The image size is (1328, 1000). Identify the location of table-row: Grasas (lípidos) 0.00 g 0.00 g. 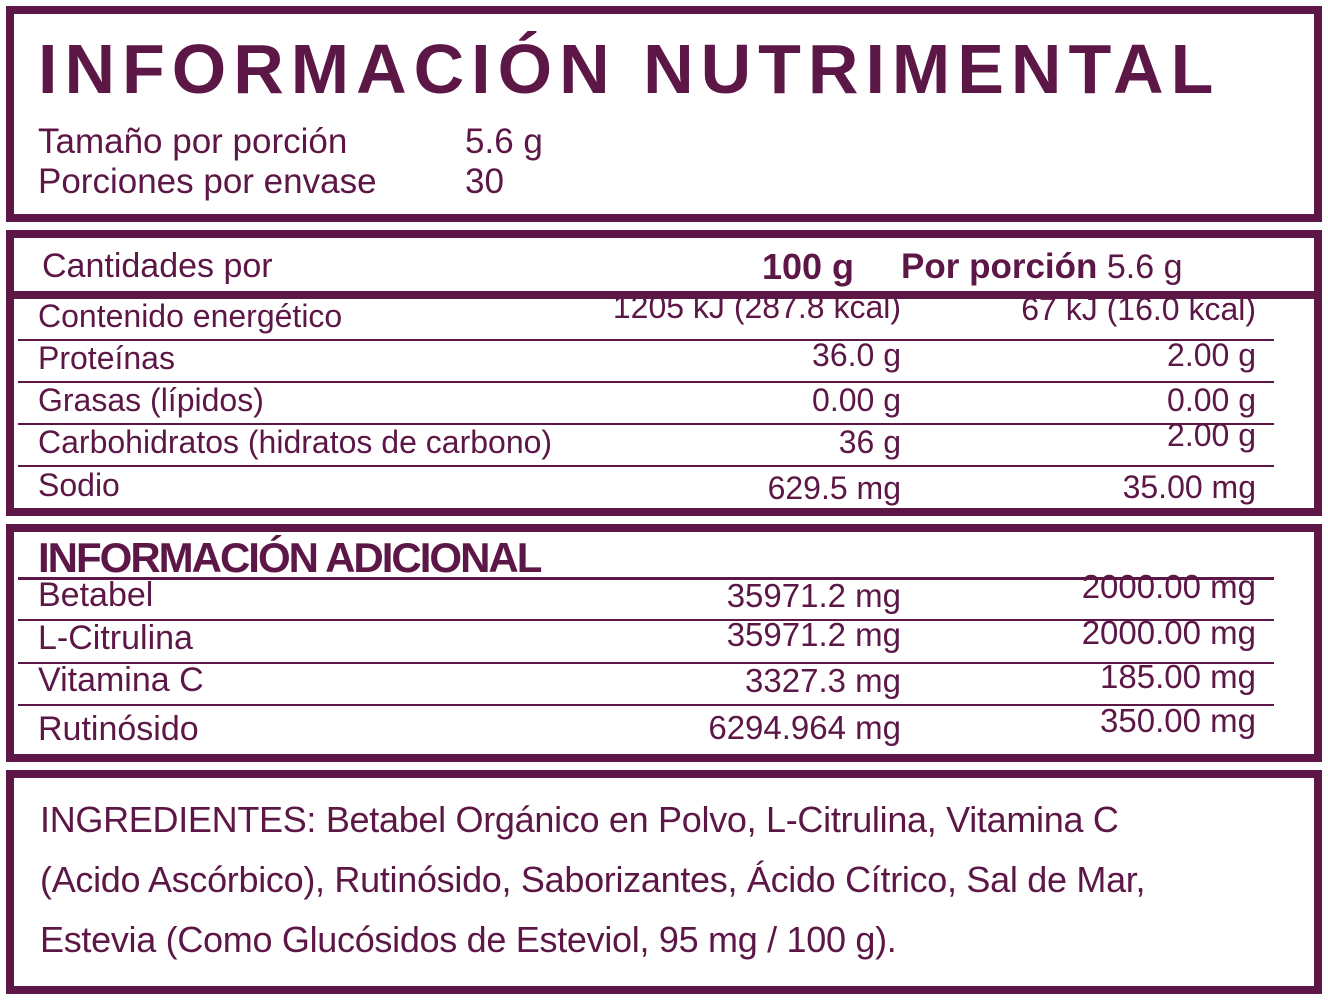
(646, 403).